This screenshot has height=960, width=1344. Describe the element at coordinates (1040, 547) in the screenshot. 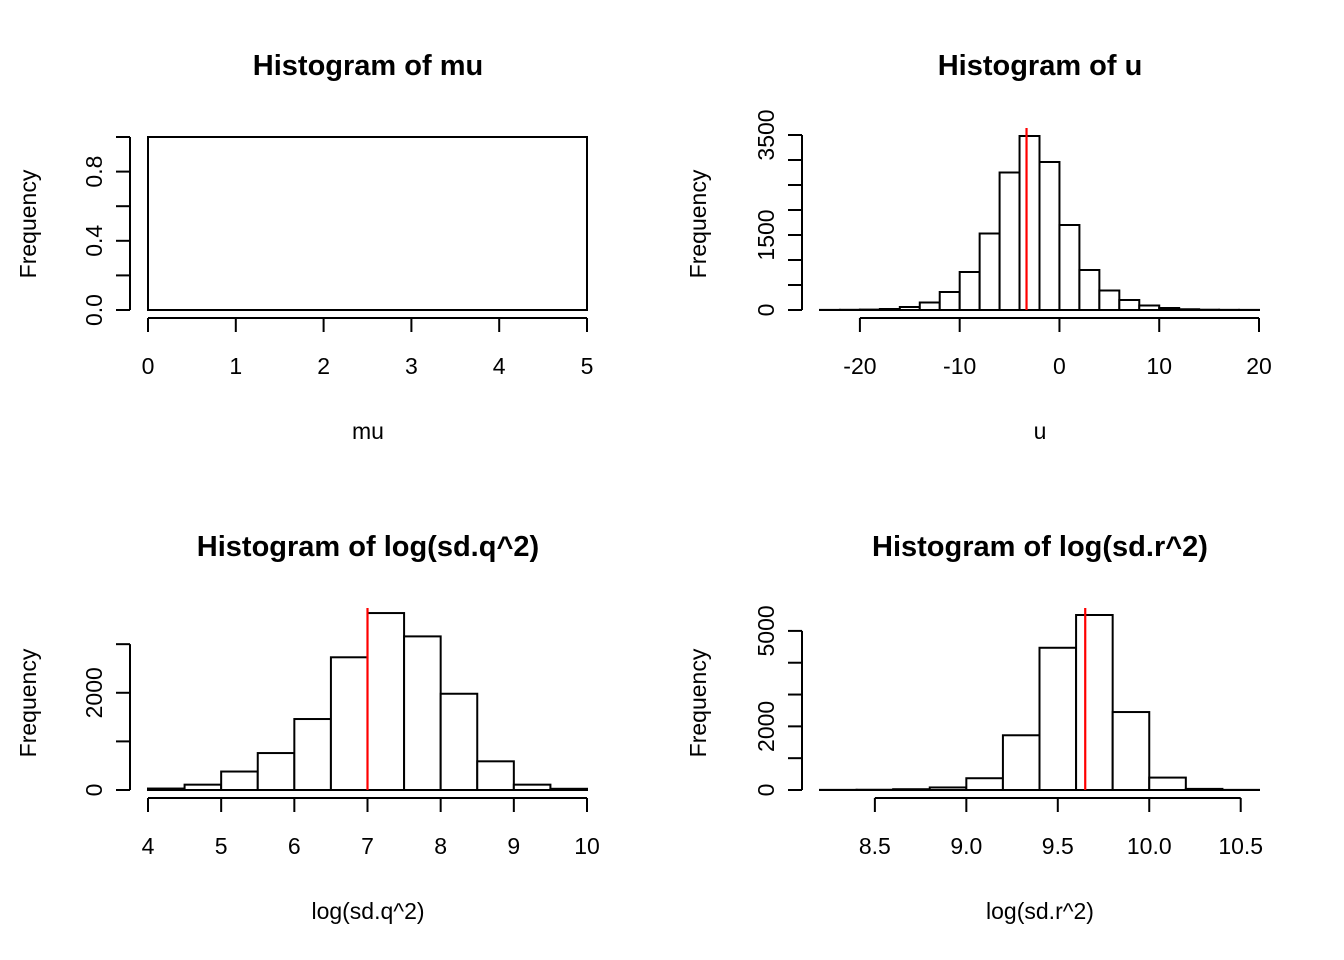

I see `chart-title: Histogram of log(sd.r^2)` at that location.